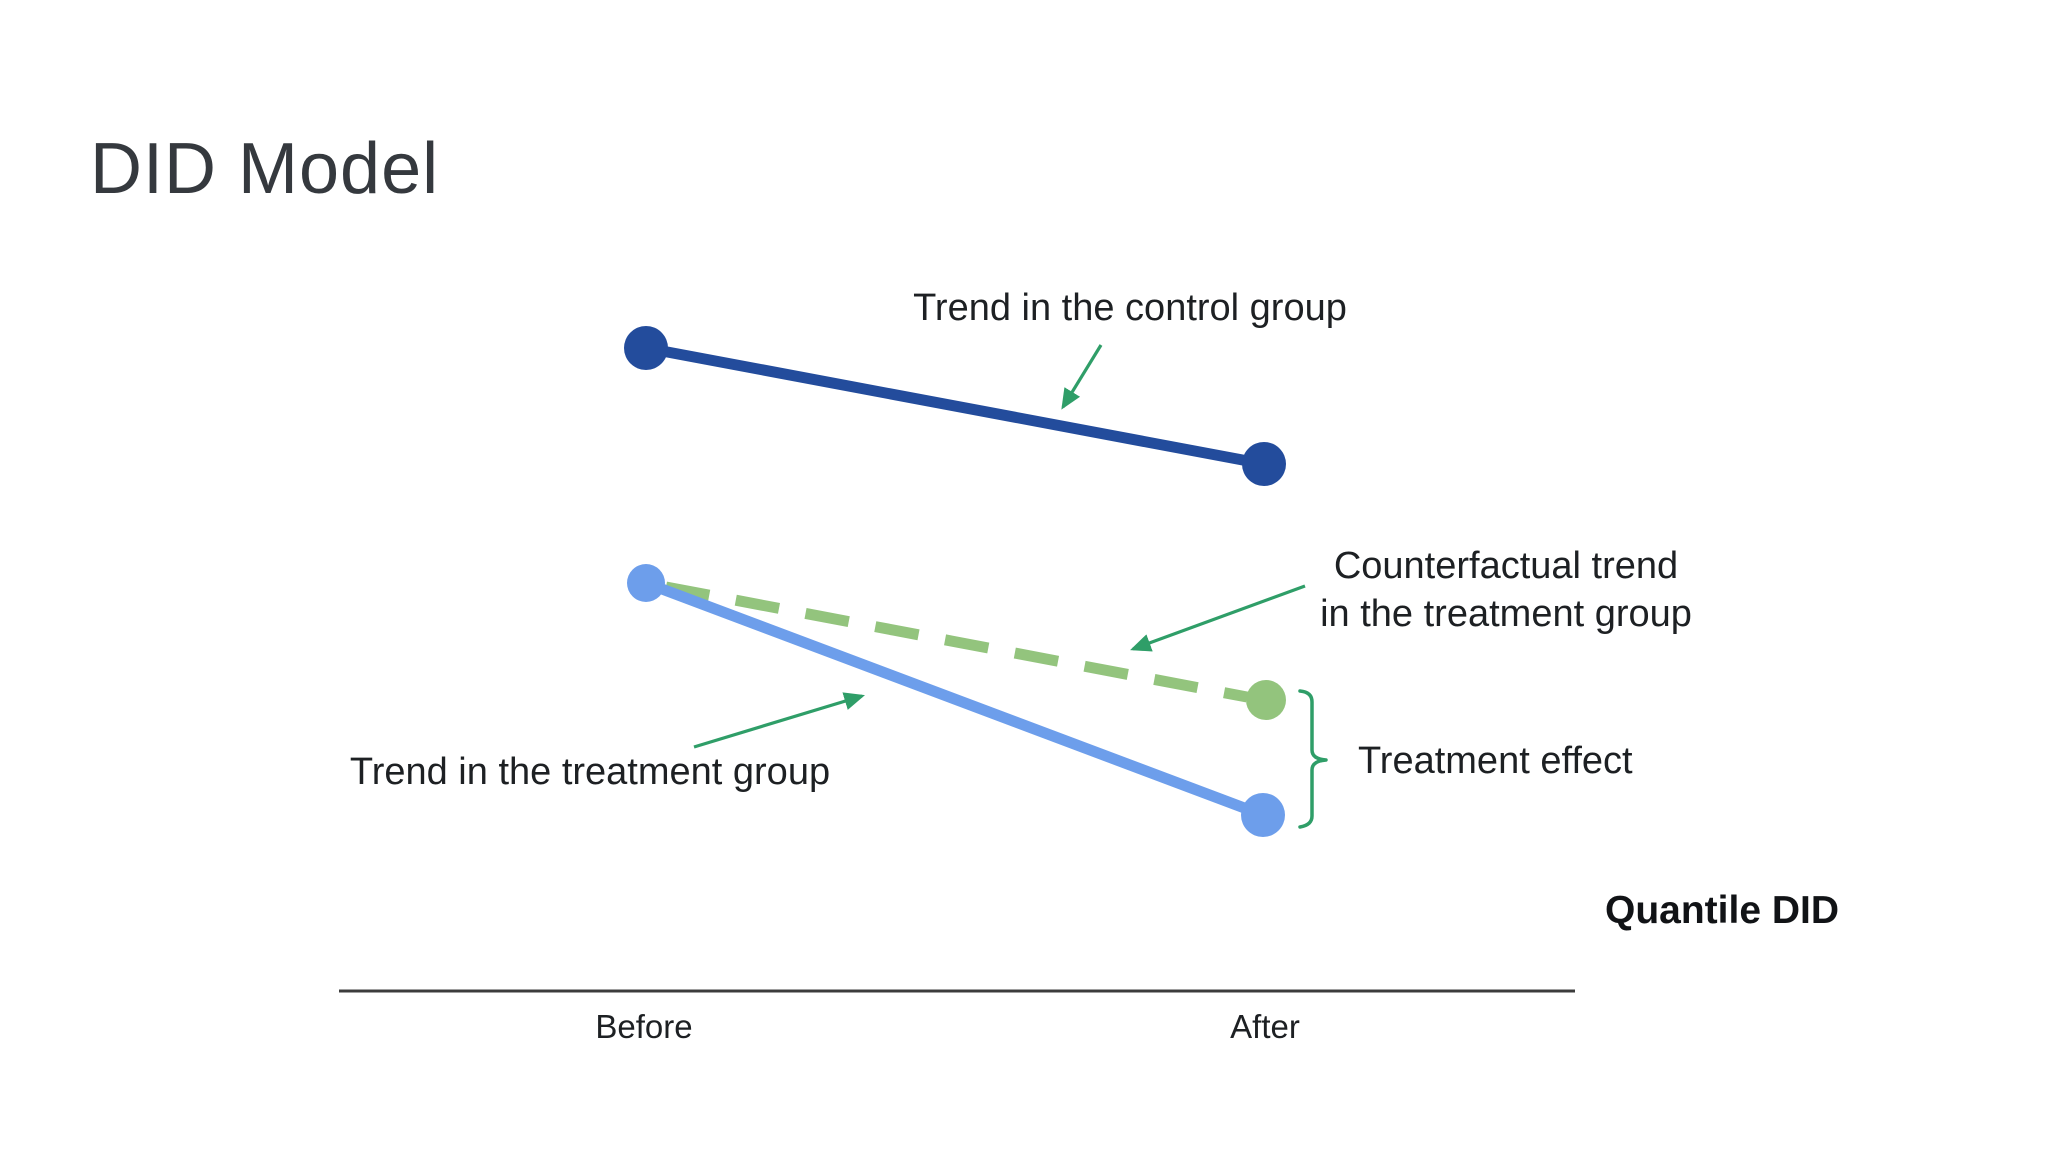 The image size is (2048, 1152). Describe the element at coordinates (1506, 614) in the screenshot. I see `counterfactual-trend-label-line2: in the treatment group` at that location.